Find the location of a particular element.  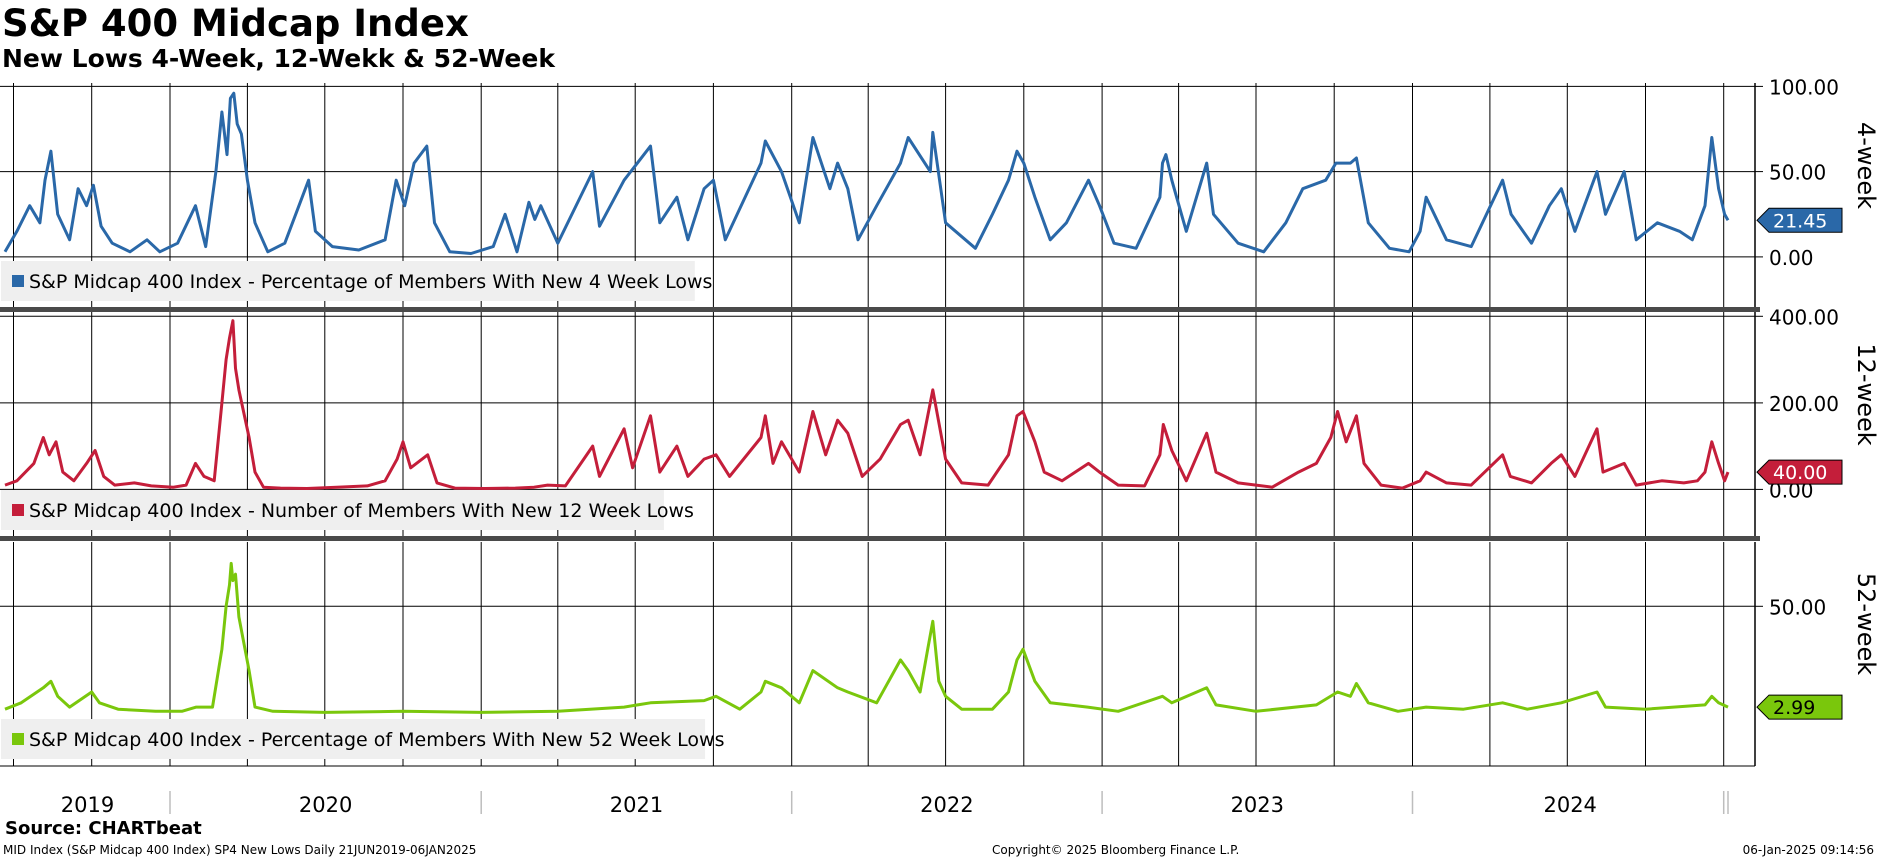

chart-title: S&P 400 Midcap Index is located at coordinates (235, 23).